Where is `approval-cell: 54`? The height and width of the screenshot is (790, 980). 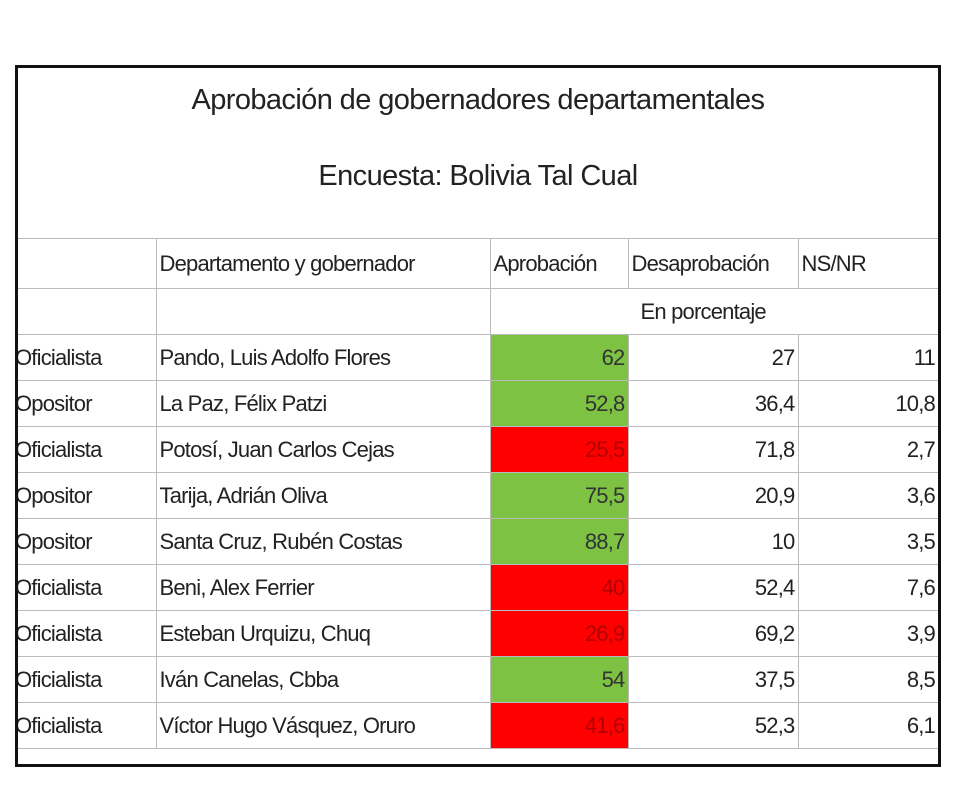 approval-cell: 54 is located at coordinates (559, 679).